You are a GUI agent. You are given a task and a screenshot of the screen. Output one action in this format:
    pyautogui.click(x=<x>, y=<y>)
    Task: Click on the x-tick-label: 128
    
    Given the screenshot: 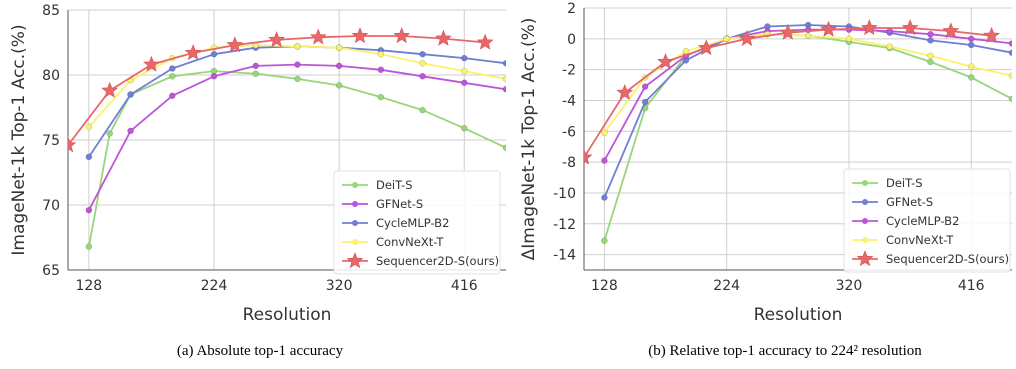 What is the action you would take?
    pyautogui.click(x=88, y=286)
    